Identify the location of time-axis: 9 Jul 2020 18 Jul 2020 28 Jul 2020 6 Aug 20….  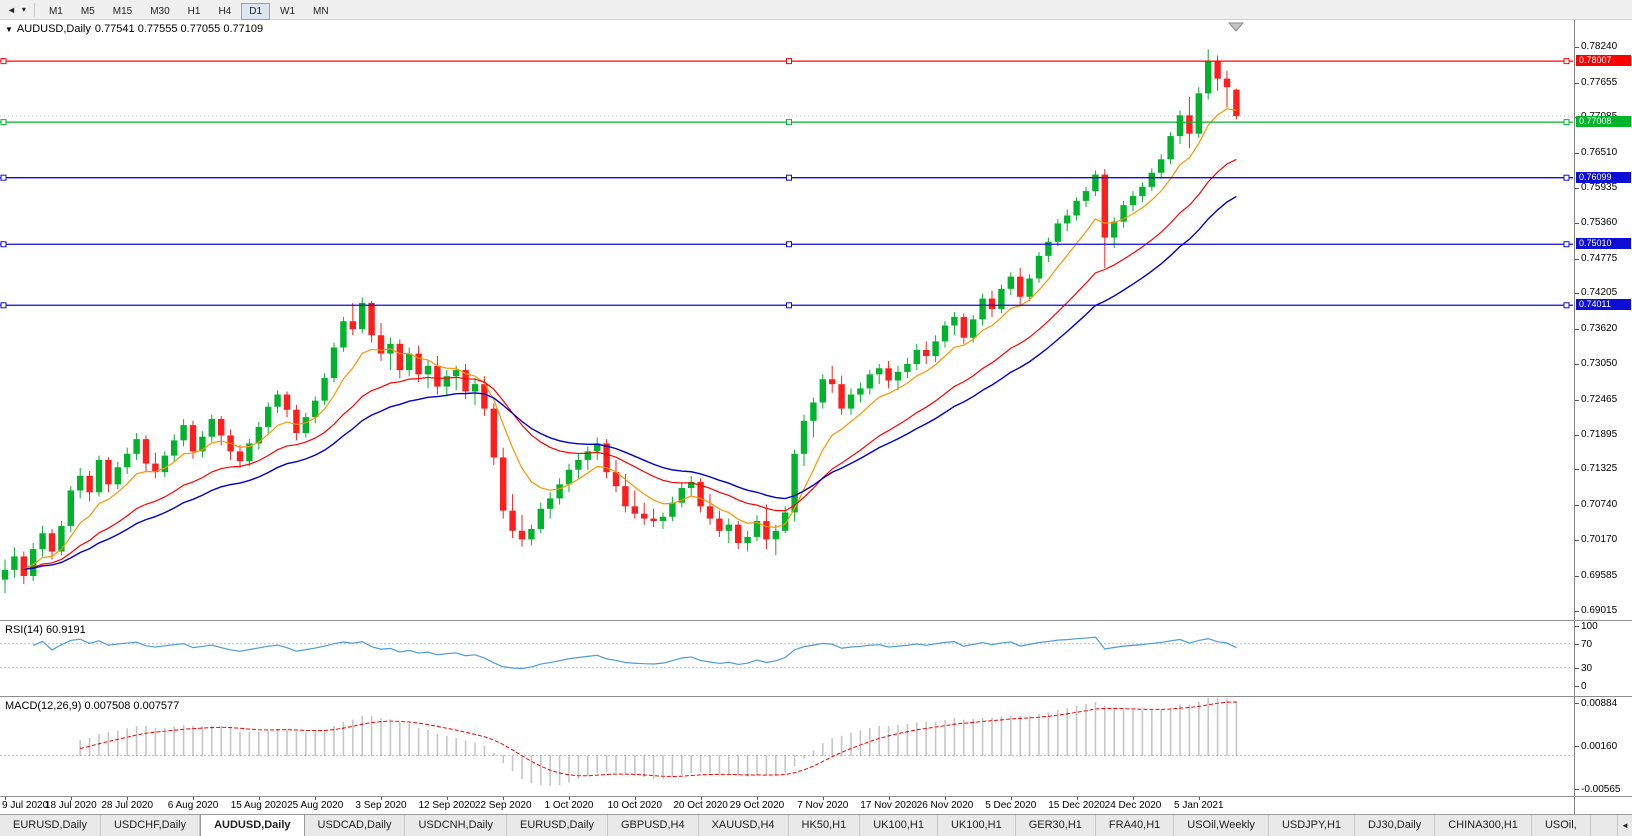
(787, 805).